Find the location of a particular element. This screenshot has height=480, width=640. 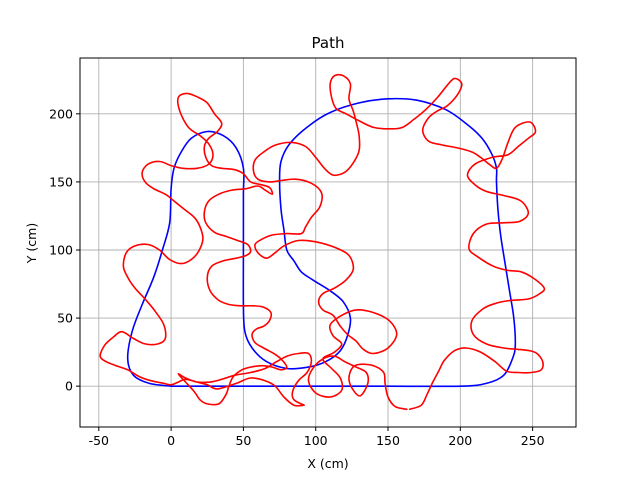

x-tick-label: 100 is located at coordinates (316, 440).